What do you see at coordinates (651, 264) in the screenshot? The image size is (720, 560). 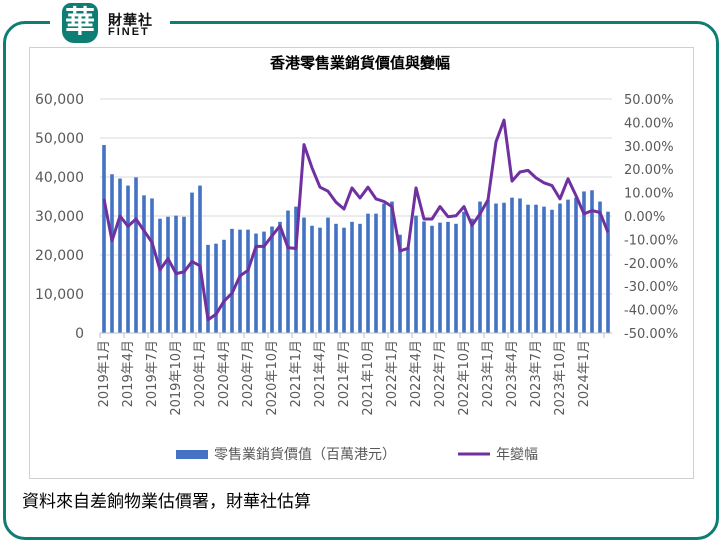 I see `y-right-tick-label: -20.00%` at bounding box center [651, 264].